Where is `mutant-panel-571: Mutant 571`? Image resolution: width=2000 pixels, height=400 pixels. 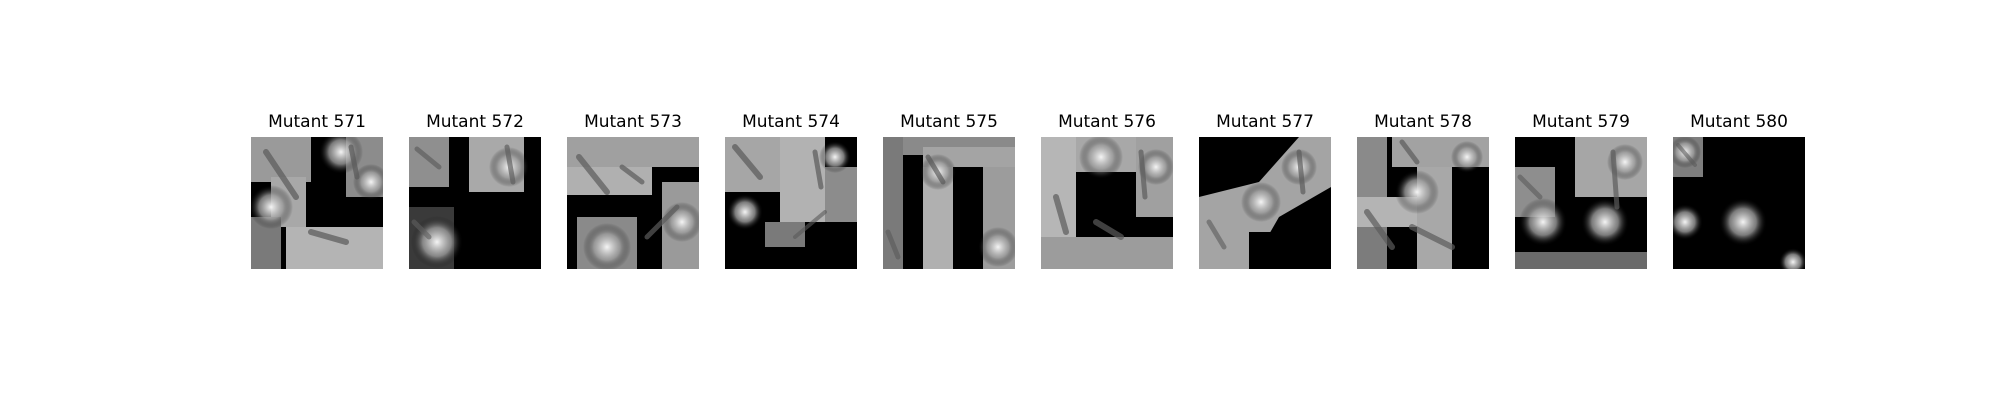 mutant-panel-571: Mutant 571 is located at coordinates (317, 191).